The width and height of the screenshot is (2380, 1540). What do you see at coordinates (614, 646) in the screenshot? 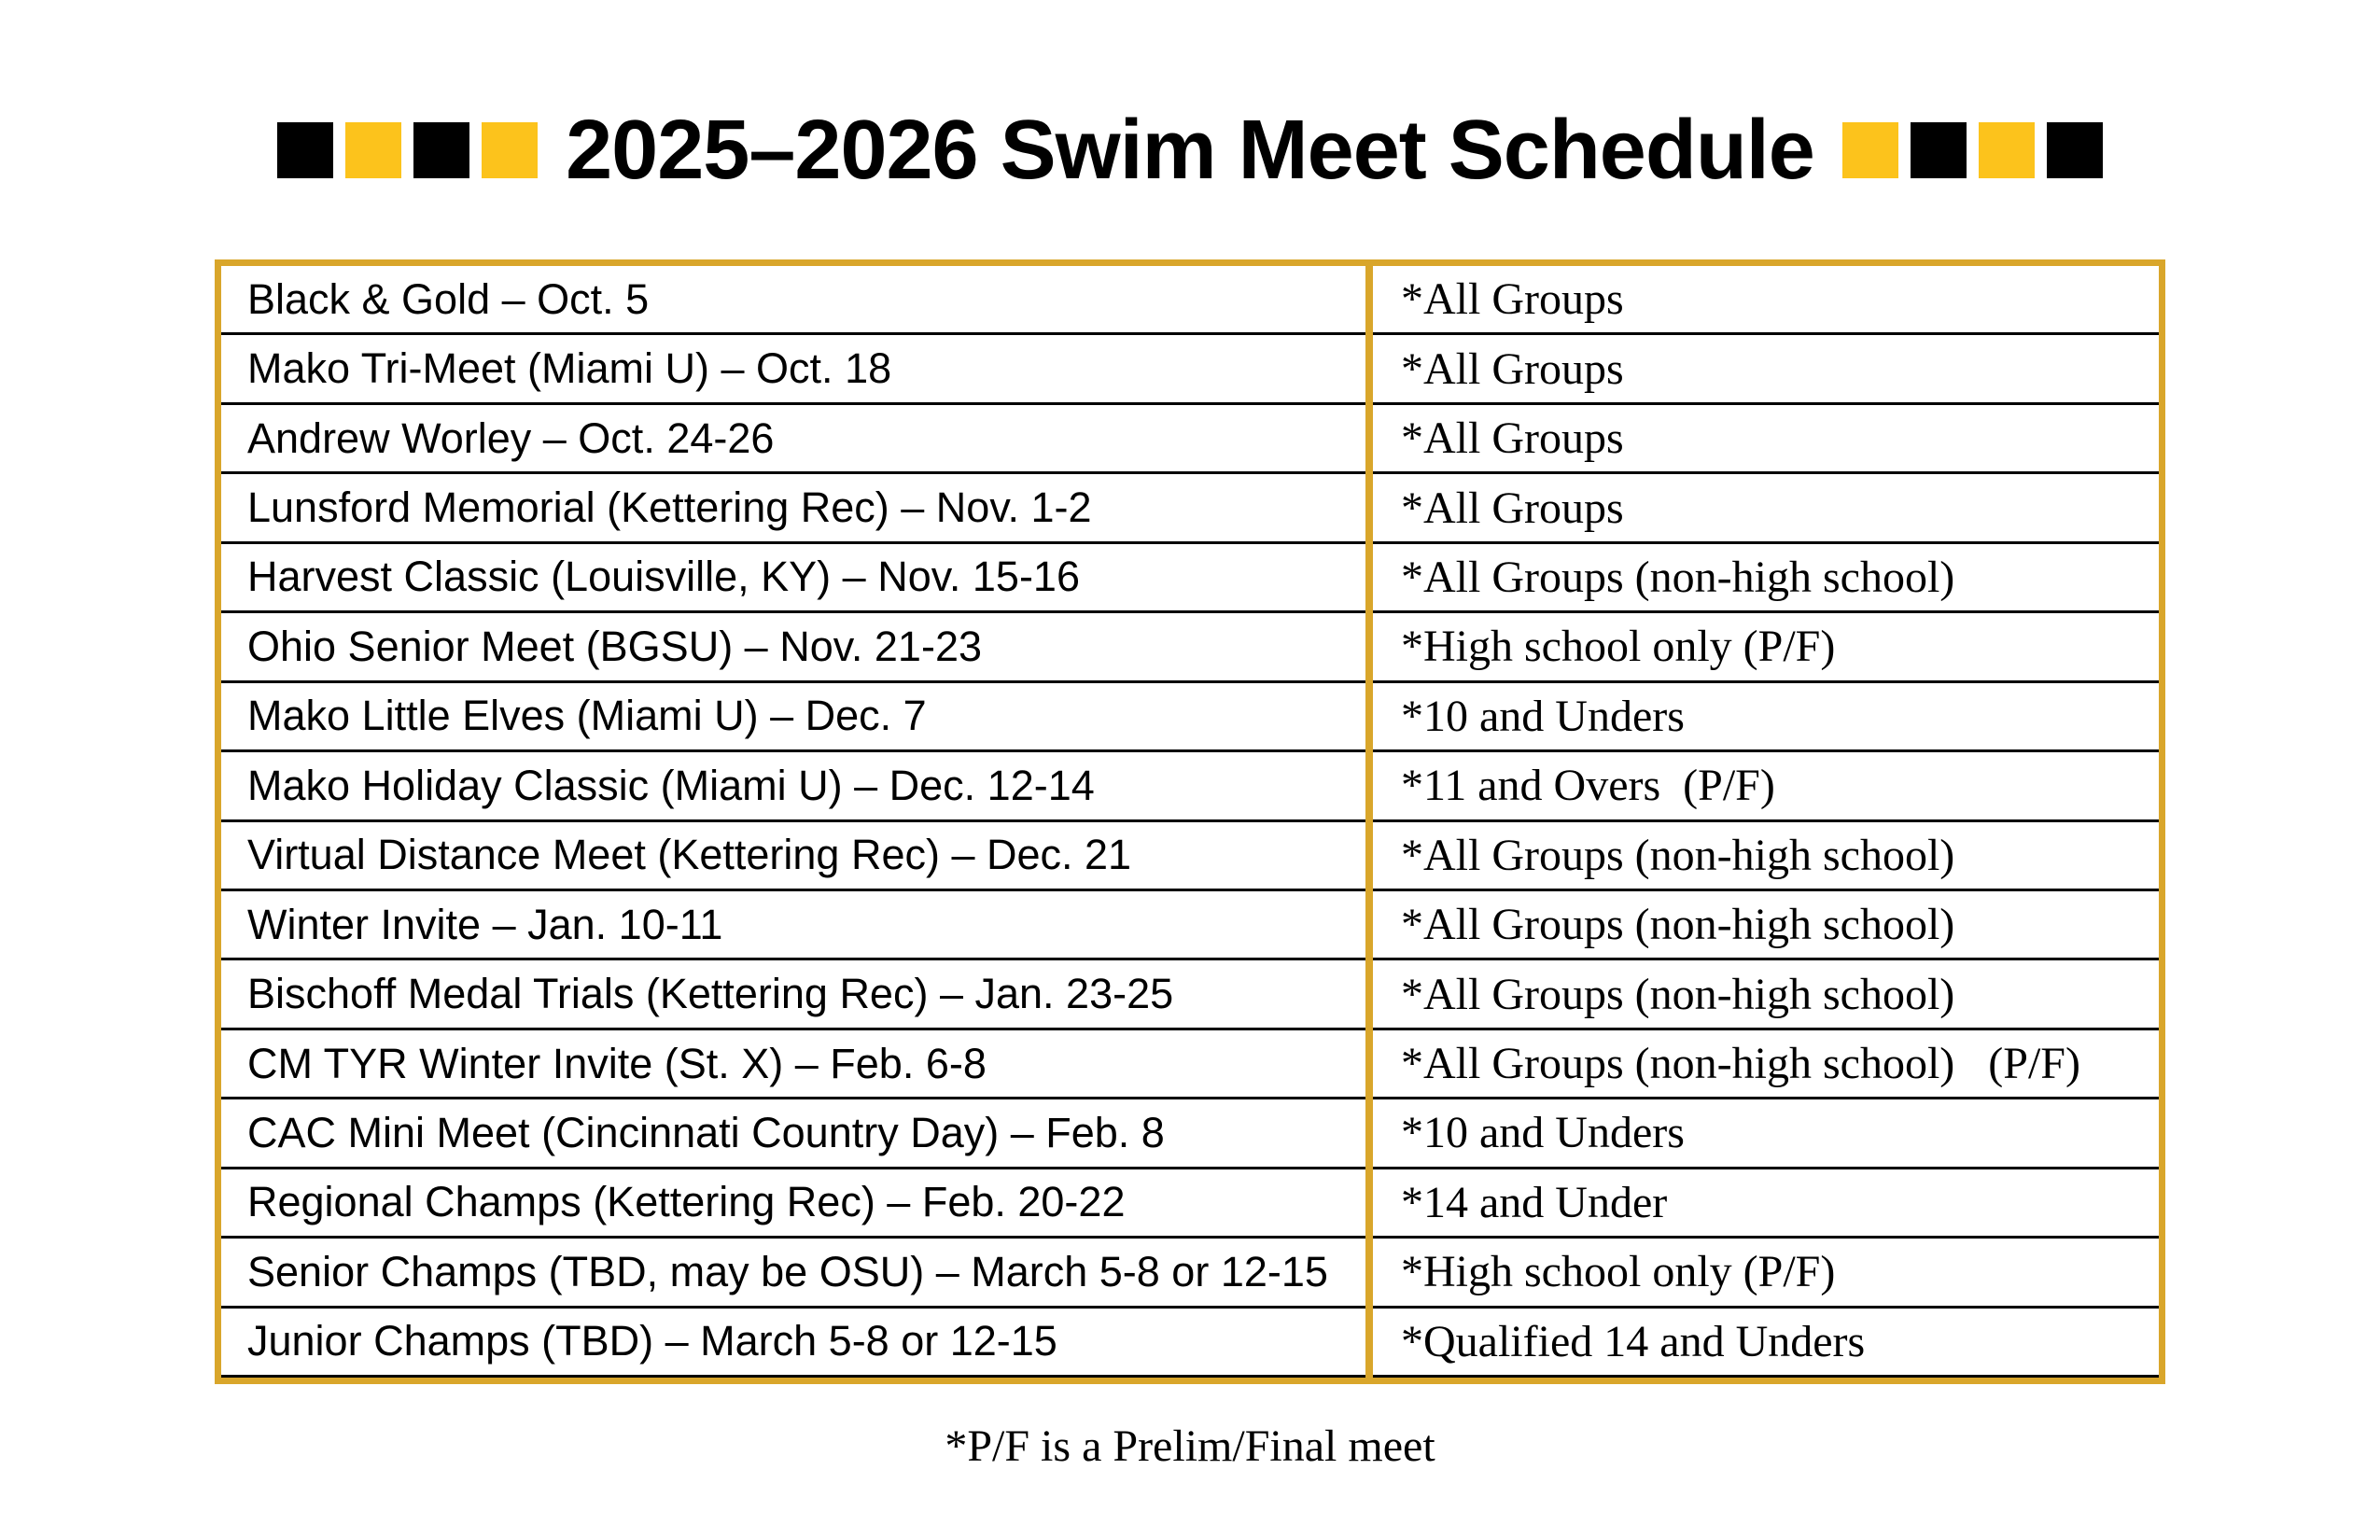
I see `meet-cell: Ohio Senior Meet (BGSU) – Nov. 21-23` at bounding box center [614, 646].